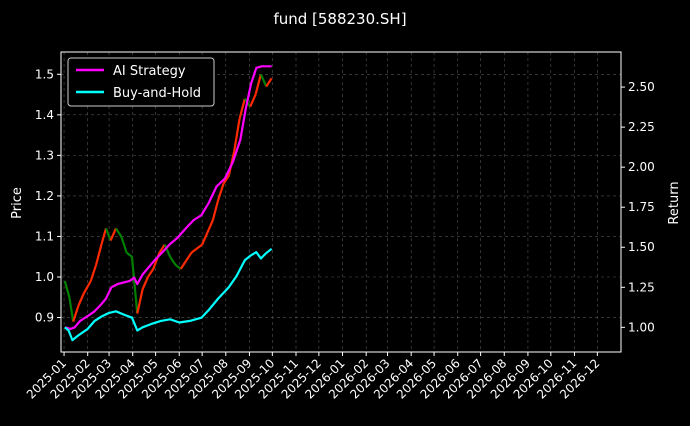 The width and height of the screenshot is (690, 426). What do you see at coordinates (641, 247) in the screenshot?
I see `y-right-tick-label: 1.50` at bounding box center [641, 247].